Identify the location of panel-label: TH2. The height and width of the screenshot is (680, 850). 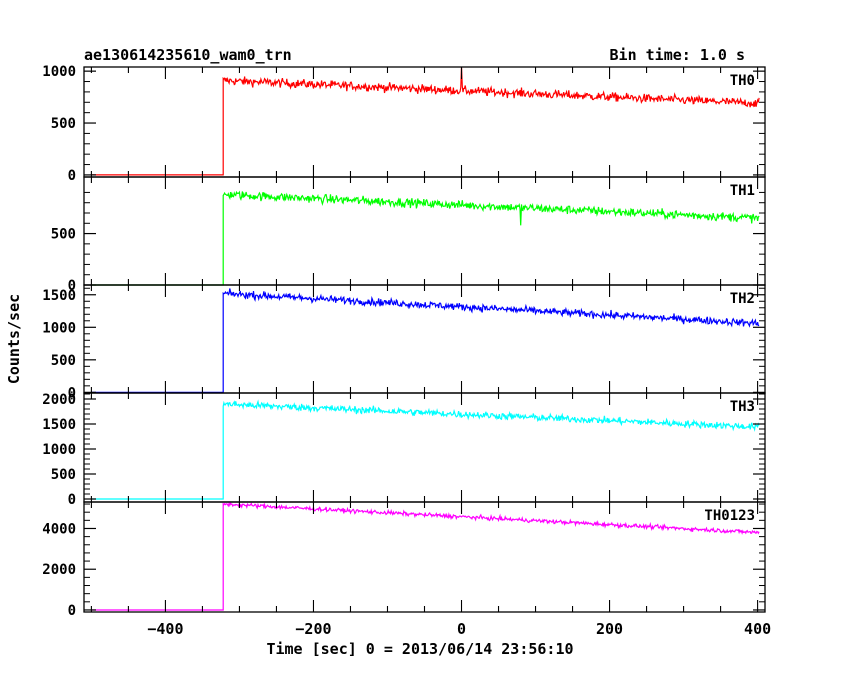
(742, 299).